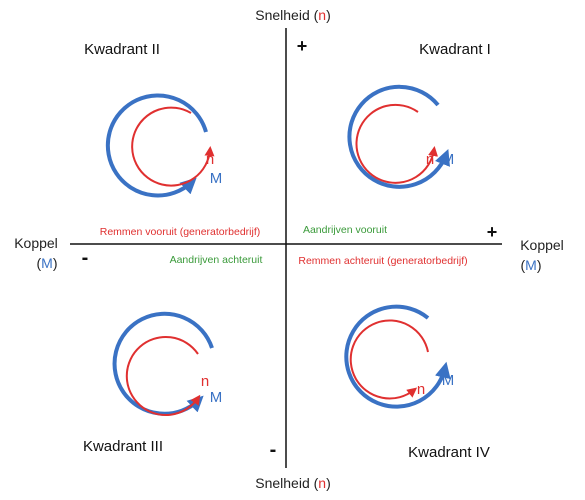 Image resolution: width=585 pixels, height=500 pixels. Describe the element at coordinates (302, 46) in the screenshot. I see `plus-sign-top: +` at that location.